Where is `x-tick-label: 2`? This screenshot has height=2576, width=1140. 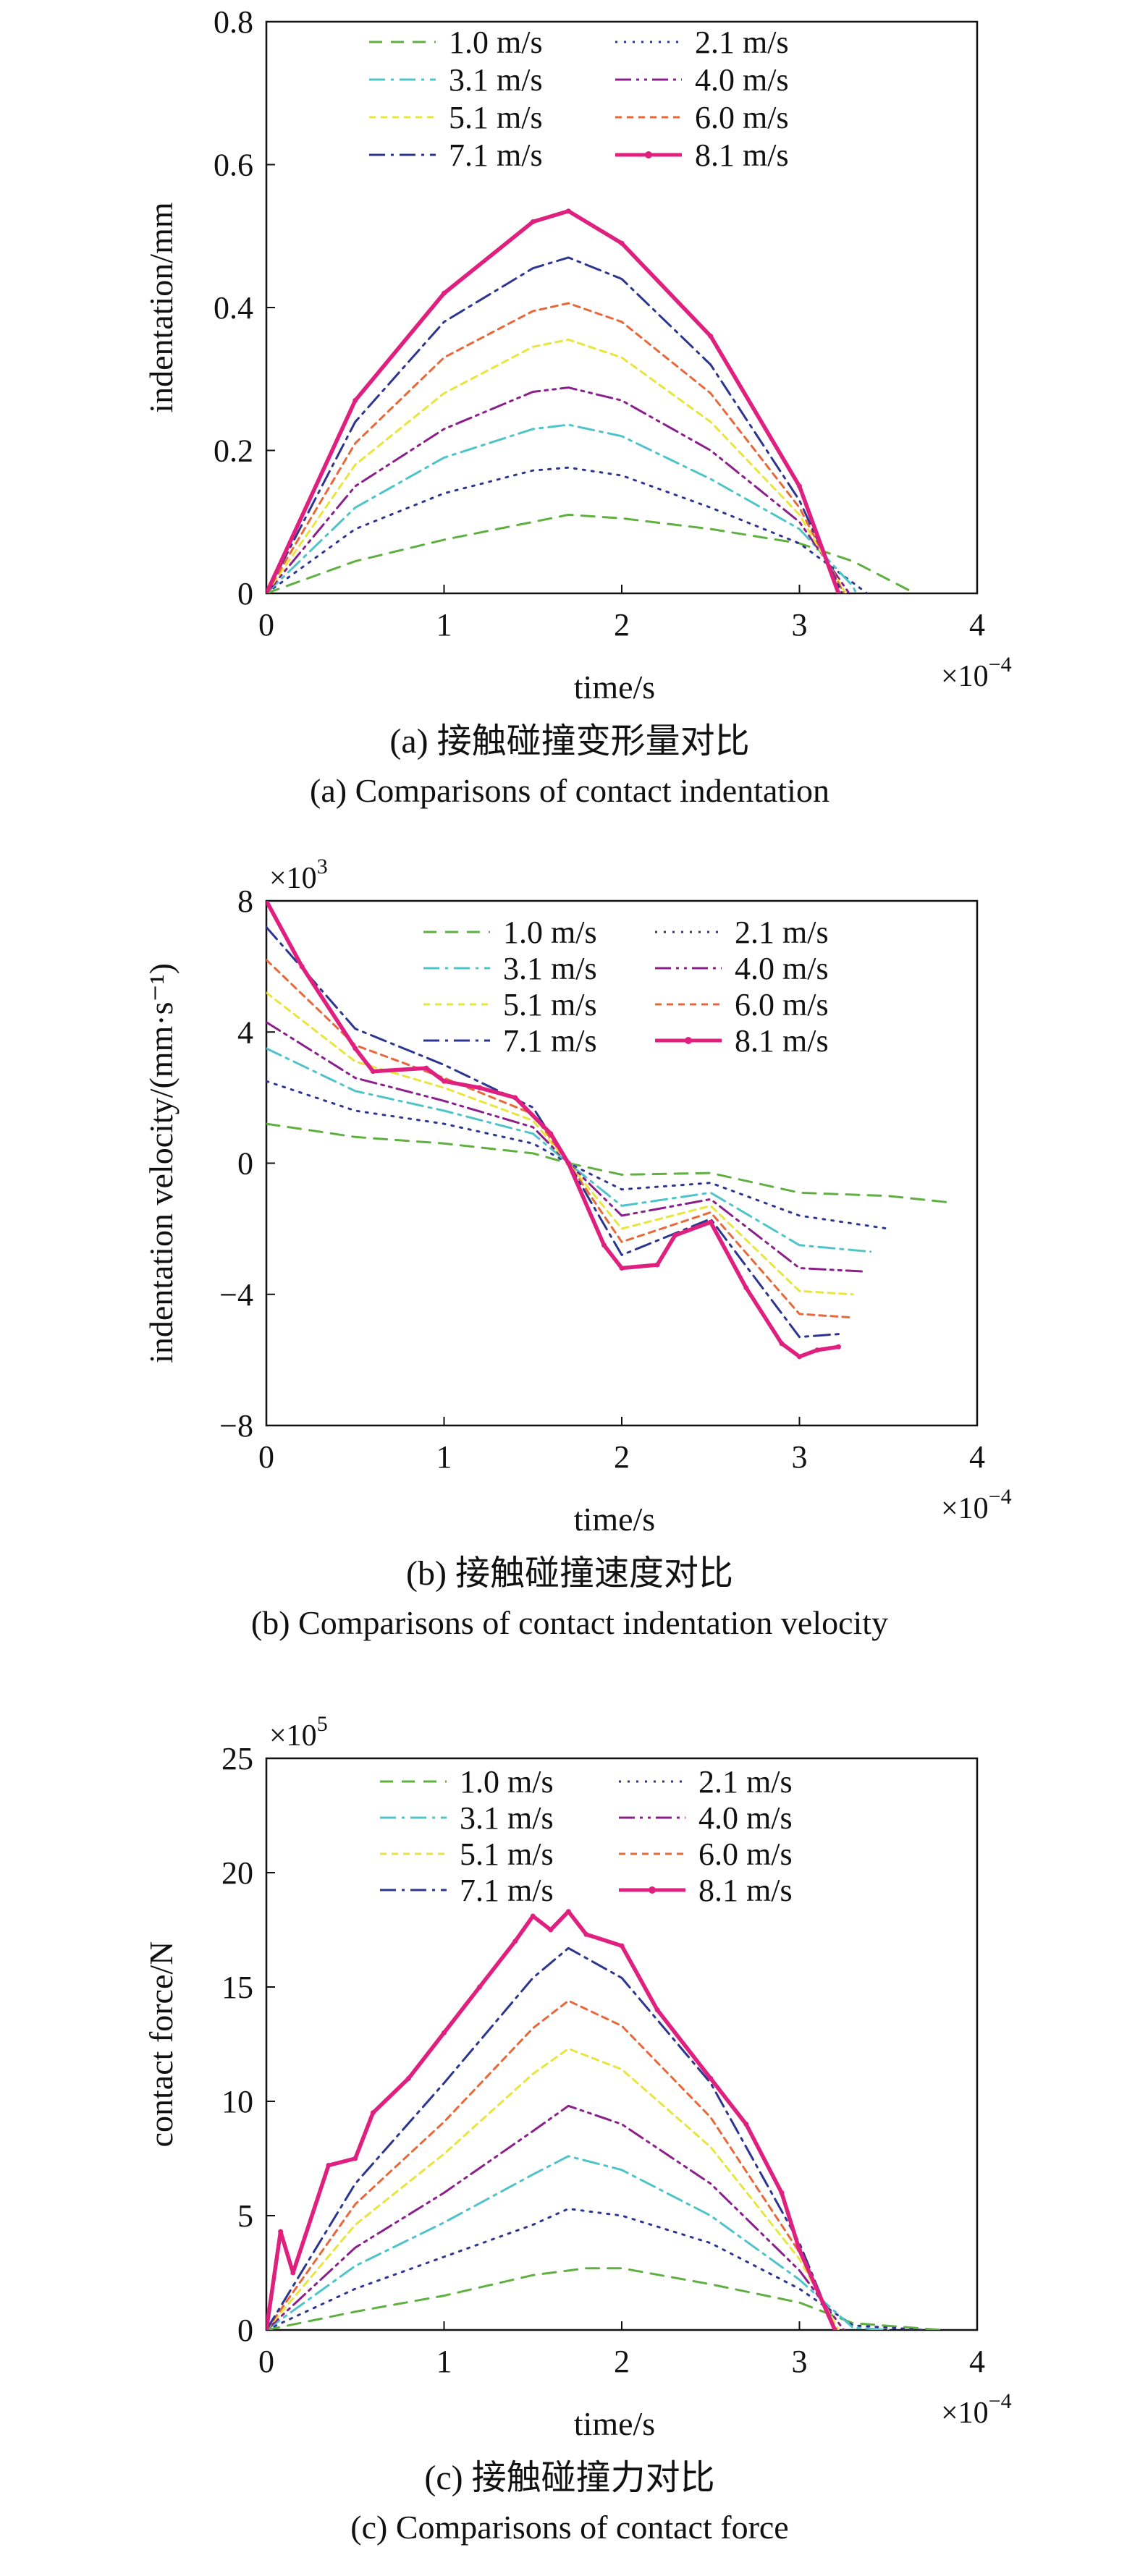 x-tick-label: 2 is located at coordinates (622, 625).